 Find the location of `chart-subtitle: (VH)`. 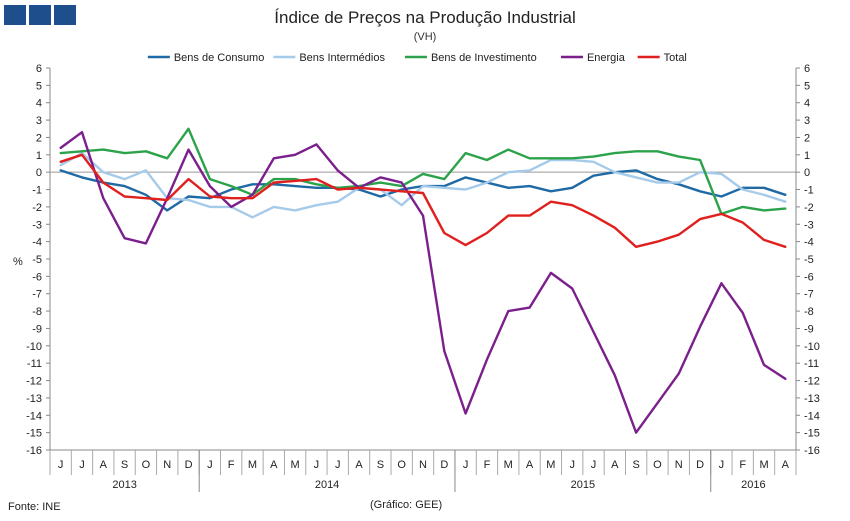

chart-subtitle: (VH) is located at coordinates (425, 37).